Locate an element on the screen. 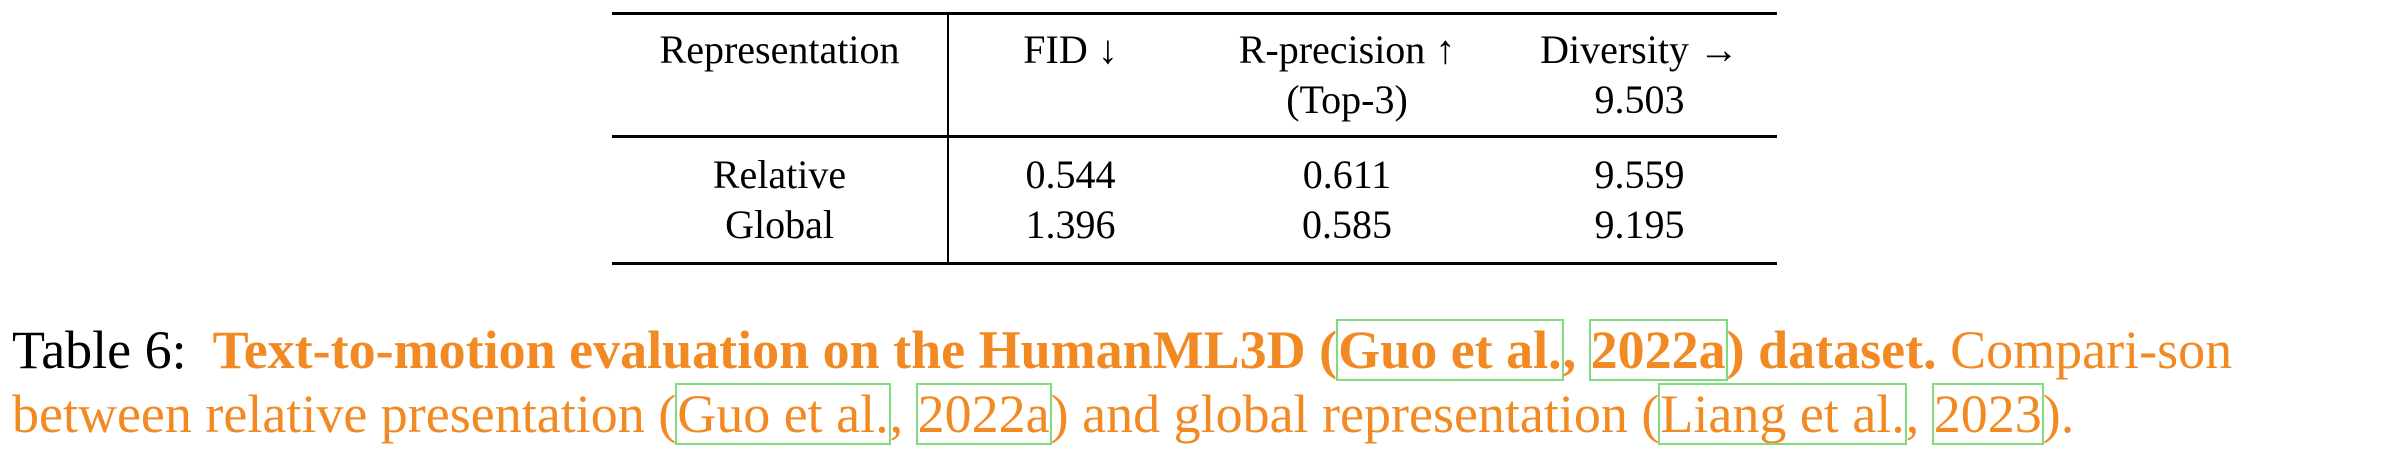 The image size is (2390, 454). cell-fid: 1.396 is located at coordinates (1070, 224).